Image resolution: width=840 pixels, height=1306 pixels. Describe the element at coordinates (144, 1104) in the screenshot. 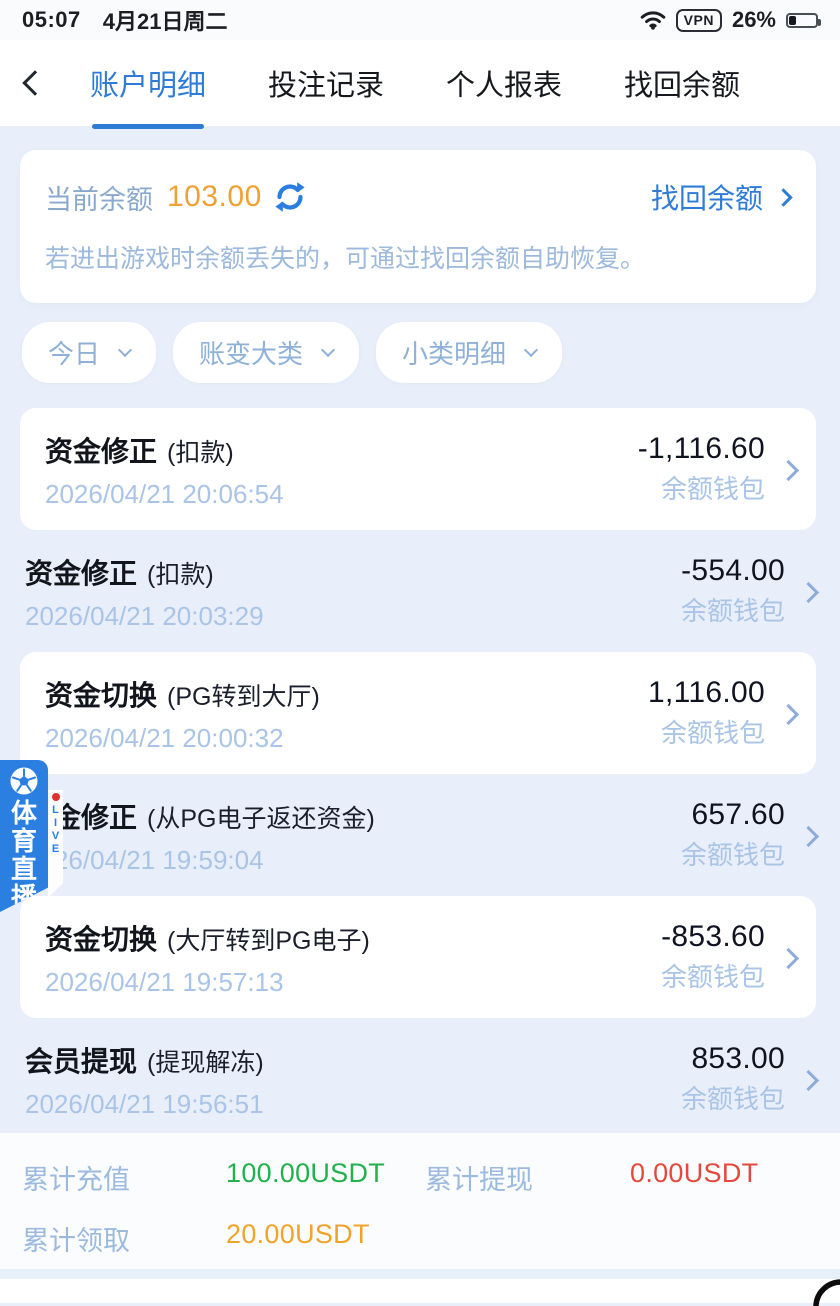

I see `transaction-time: 2026/04/21 19:56:51` at that location.